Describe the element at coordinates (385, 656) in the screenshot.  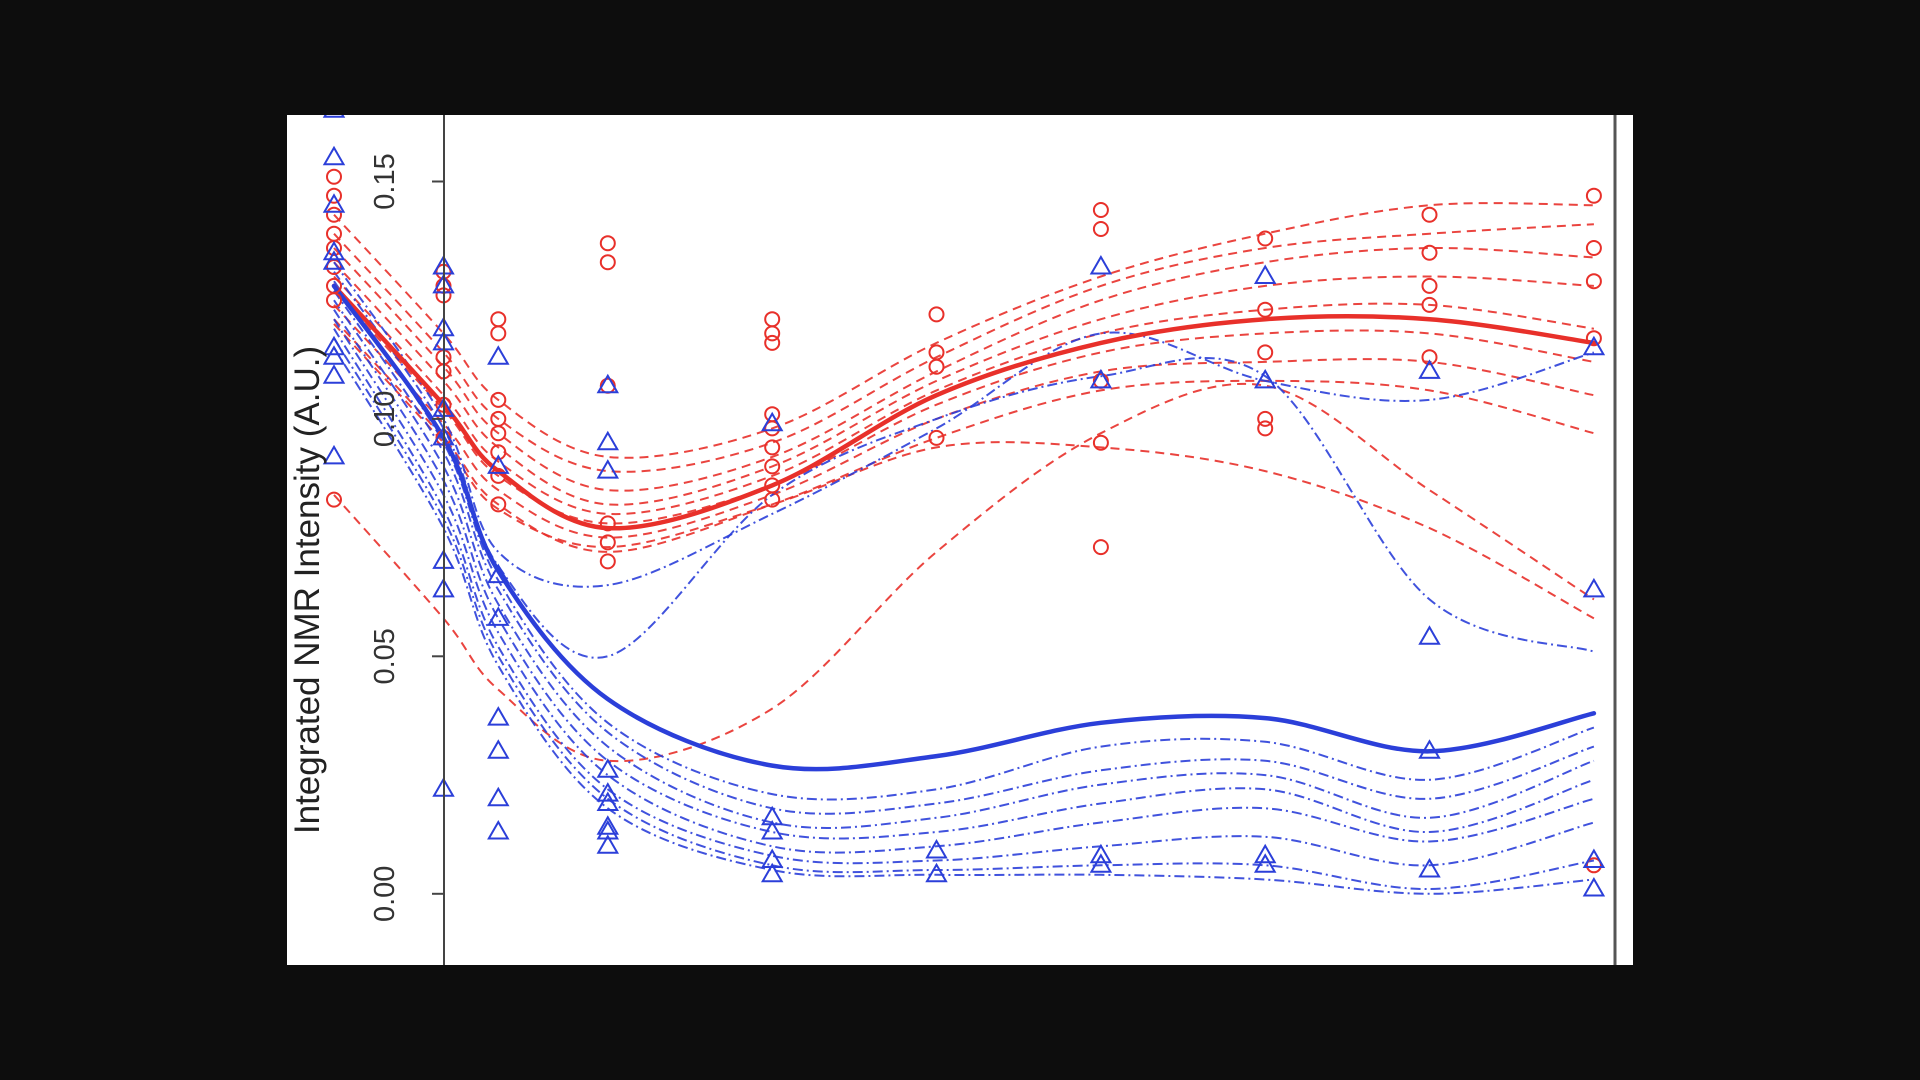
I see `y-tick-label-1: 0.05` at that location.